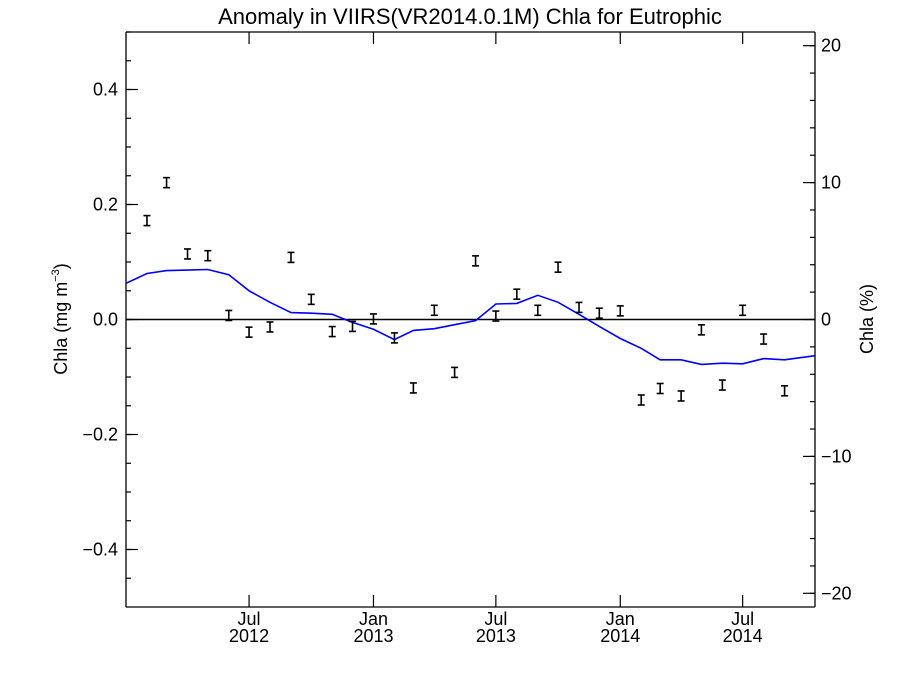  What do you see at coordinates (105, 90) in the screenshot?
I see `left-tick-label: 0.4` at bounding box center [105, 90].